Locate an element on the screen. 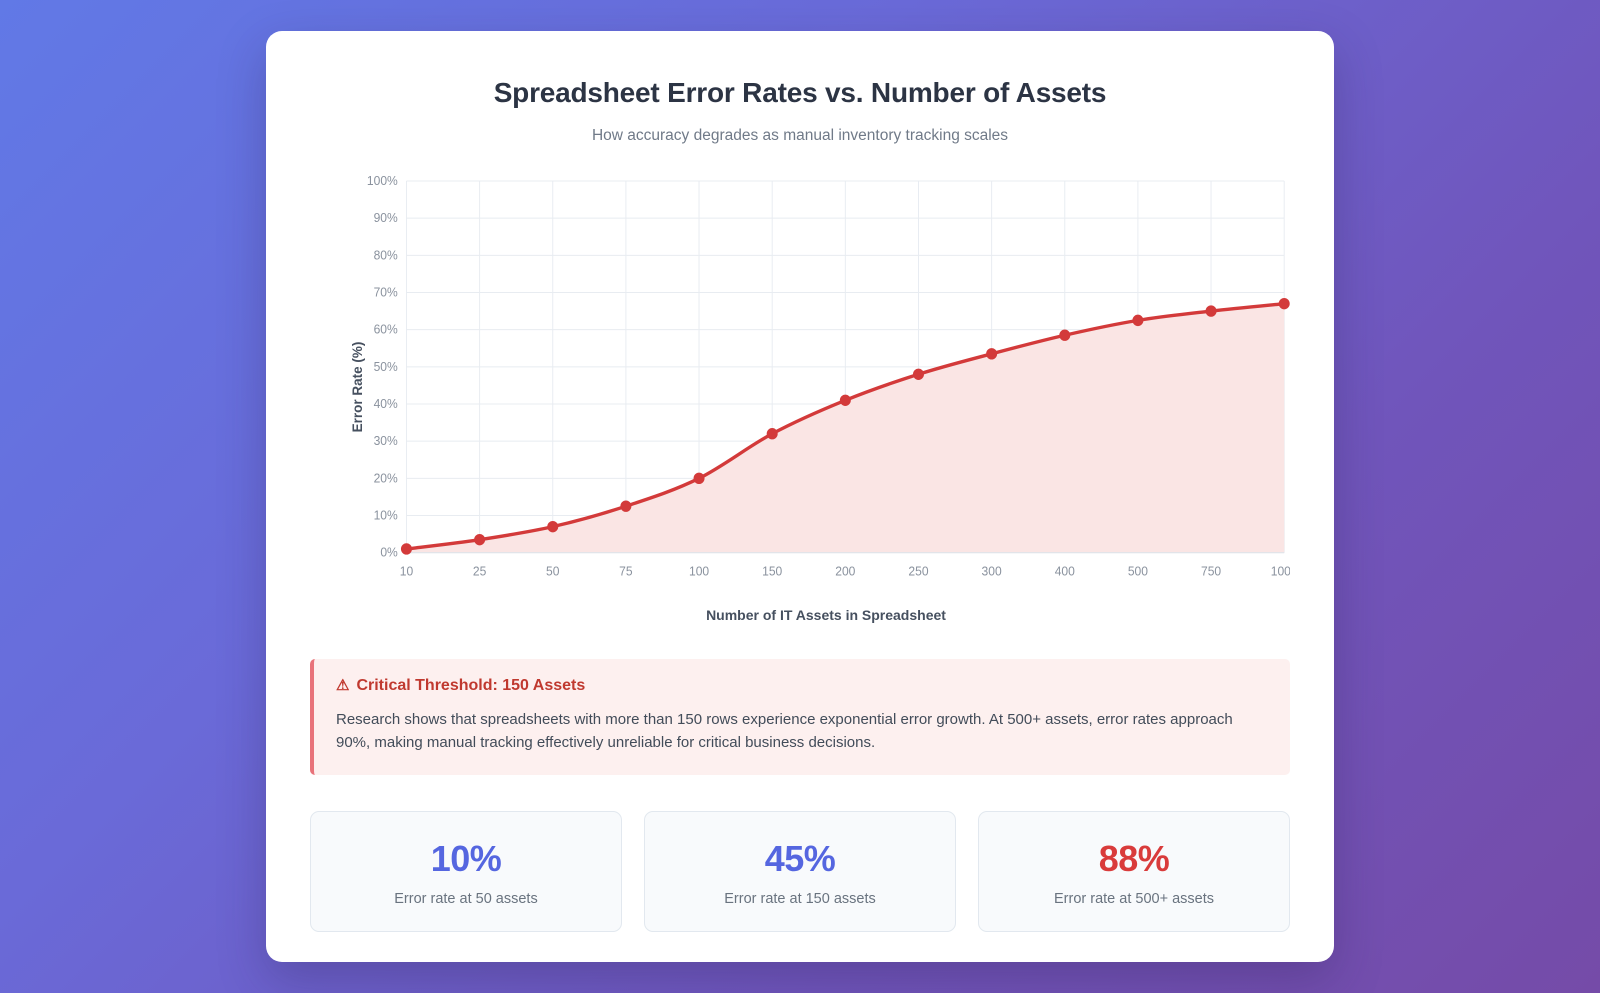 The height and width of the screenshot is (993, 1600). x-tick-label: 50 is located at coordinates (553, 571).